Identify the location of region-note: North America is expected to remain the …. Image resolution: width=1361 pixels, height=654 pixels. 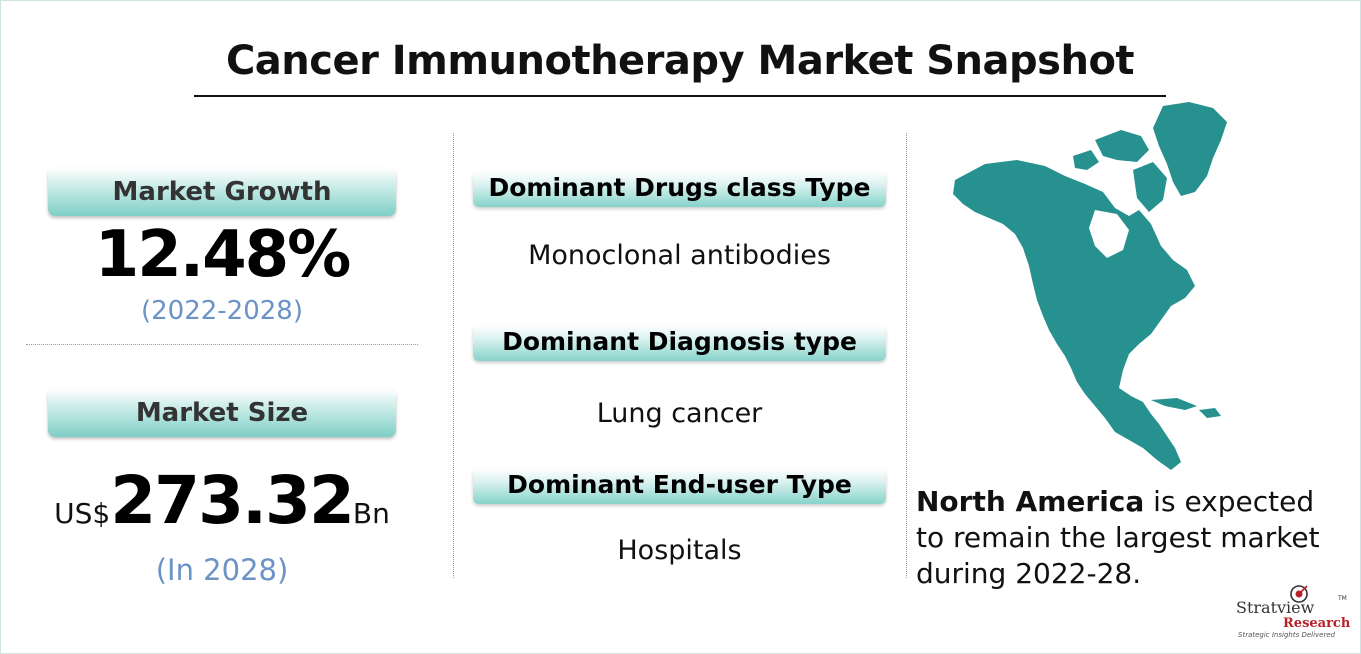
(1131, 538).